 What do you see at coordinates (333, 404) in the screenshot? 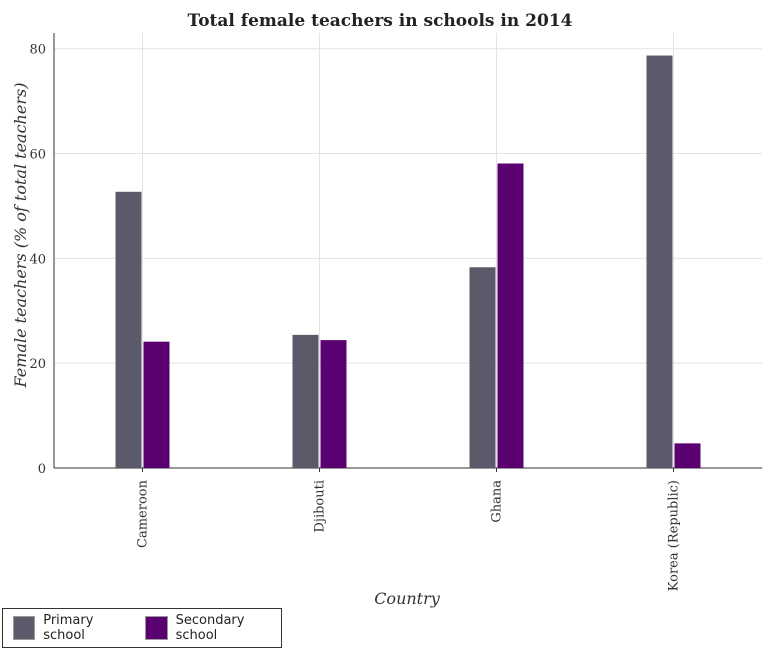
I see `bar-secondary-djibouti` at bounding box center [333, 404].